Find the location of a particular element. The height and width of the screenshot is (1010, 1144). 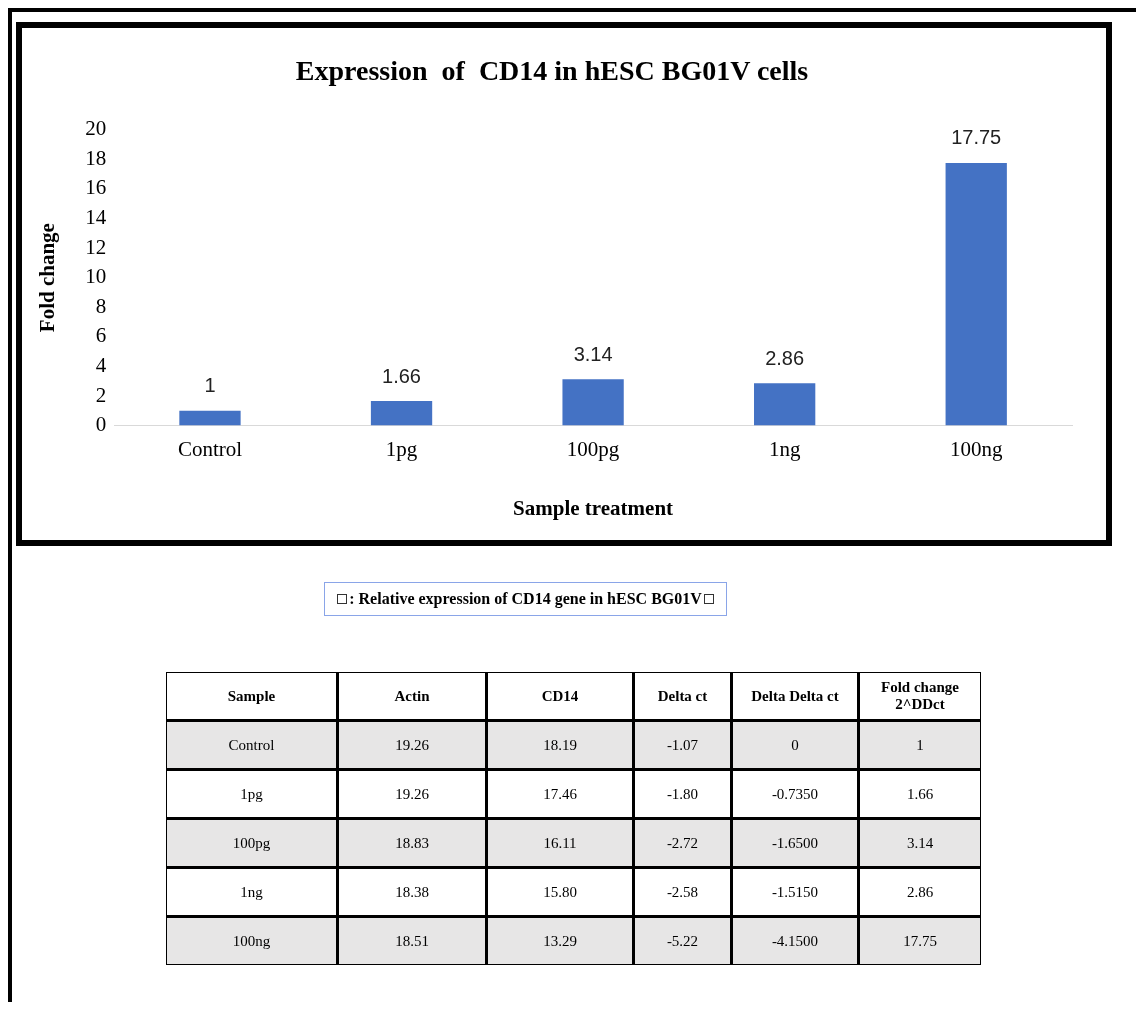

x-tick-label: 100ng is located at coordinates (976, 448).